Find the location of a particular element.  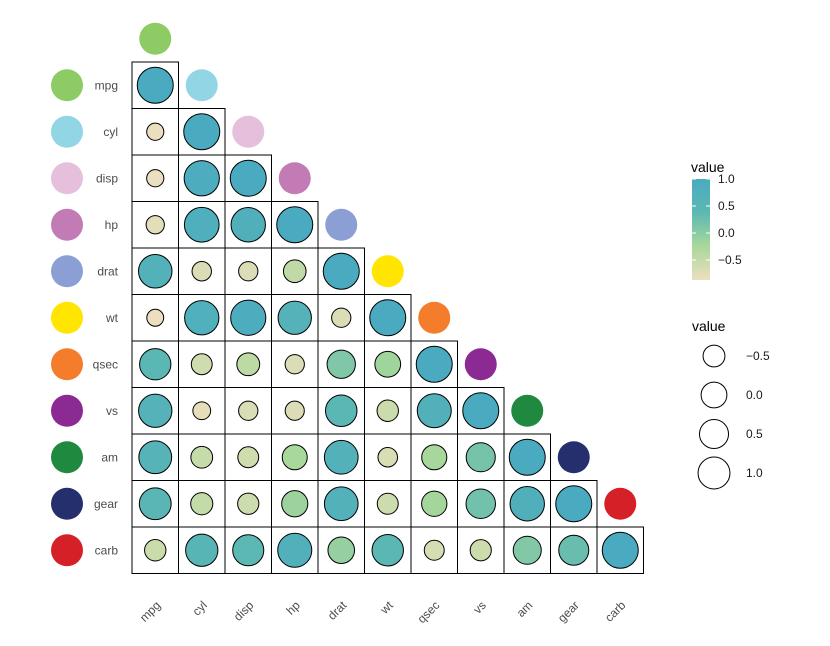

circle-hp-hp is located at coordinates (295, 225).